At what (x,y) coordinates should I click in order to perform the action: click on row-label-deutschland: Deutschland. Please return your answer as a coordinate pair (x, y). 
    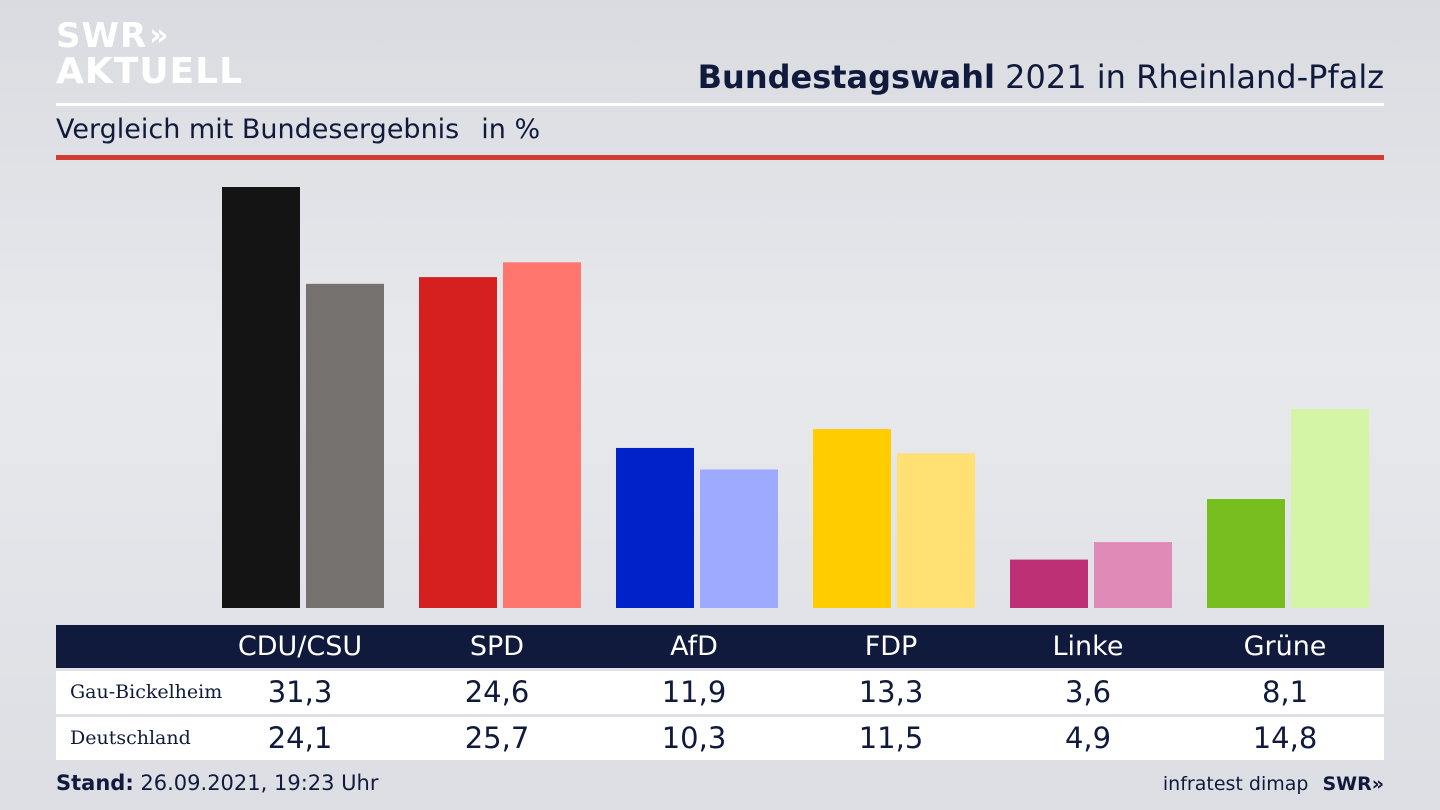
    Looking at the image, I should click on (130, 738).